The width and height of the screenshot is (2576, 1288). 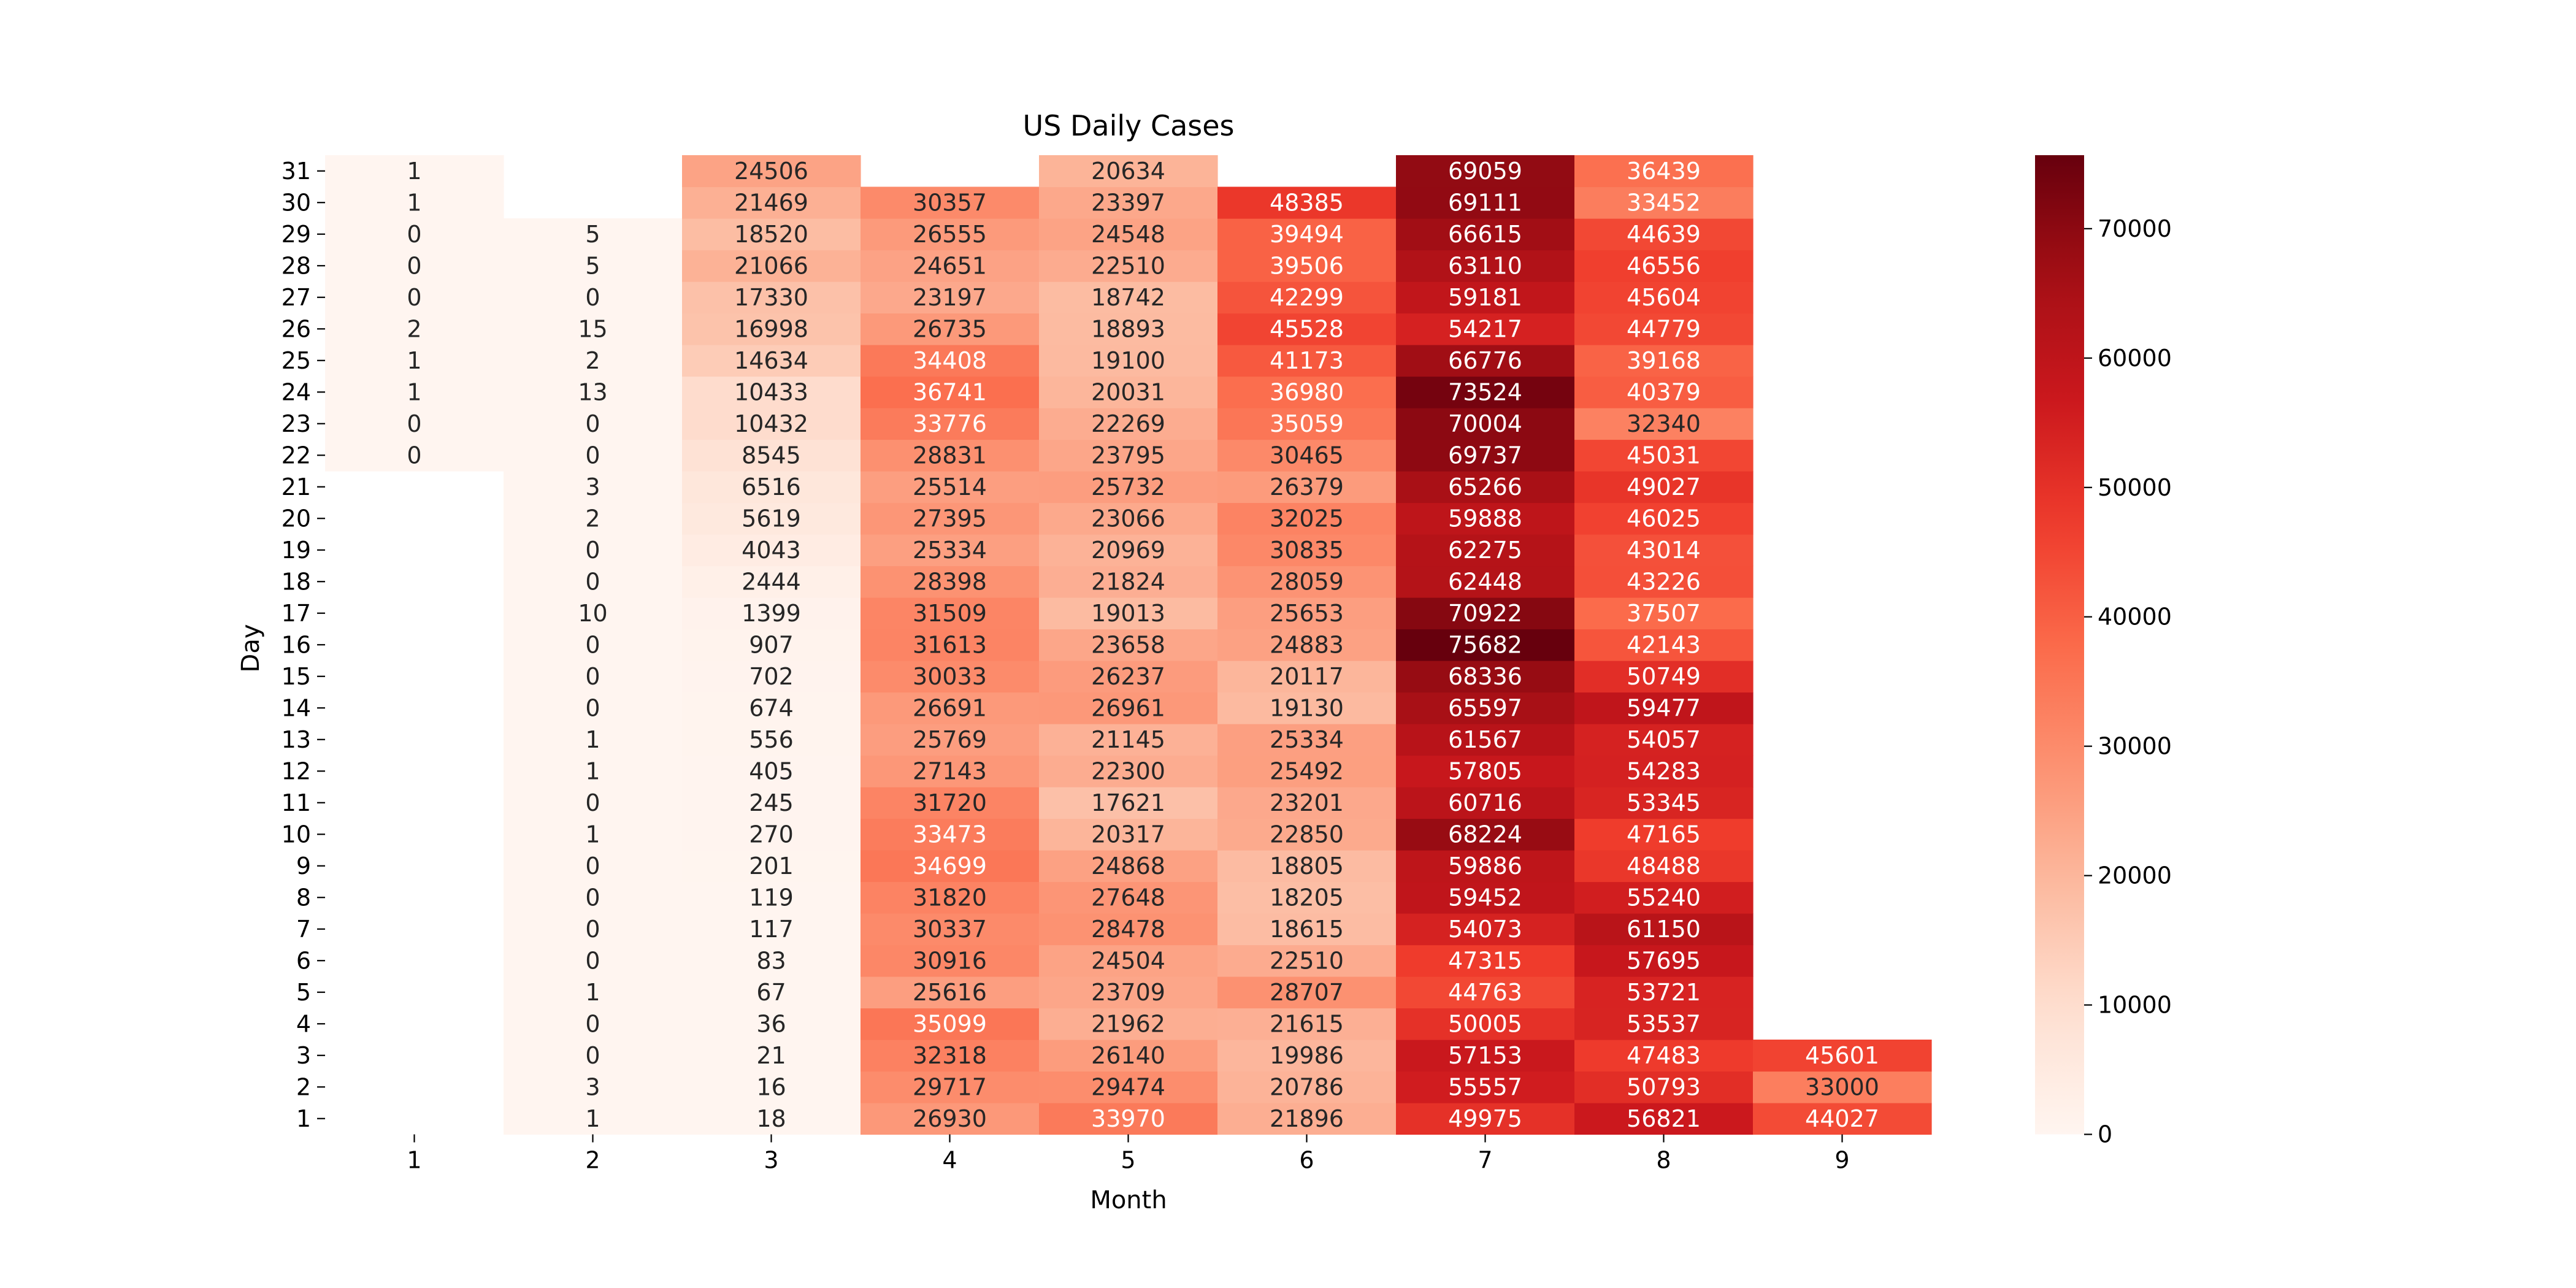 I want to click on cell-value-label: 45528, so click(x=1307, y=328).